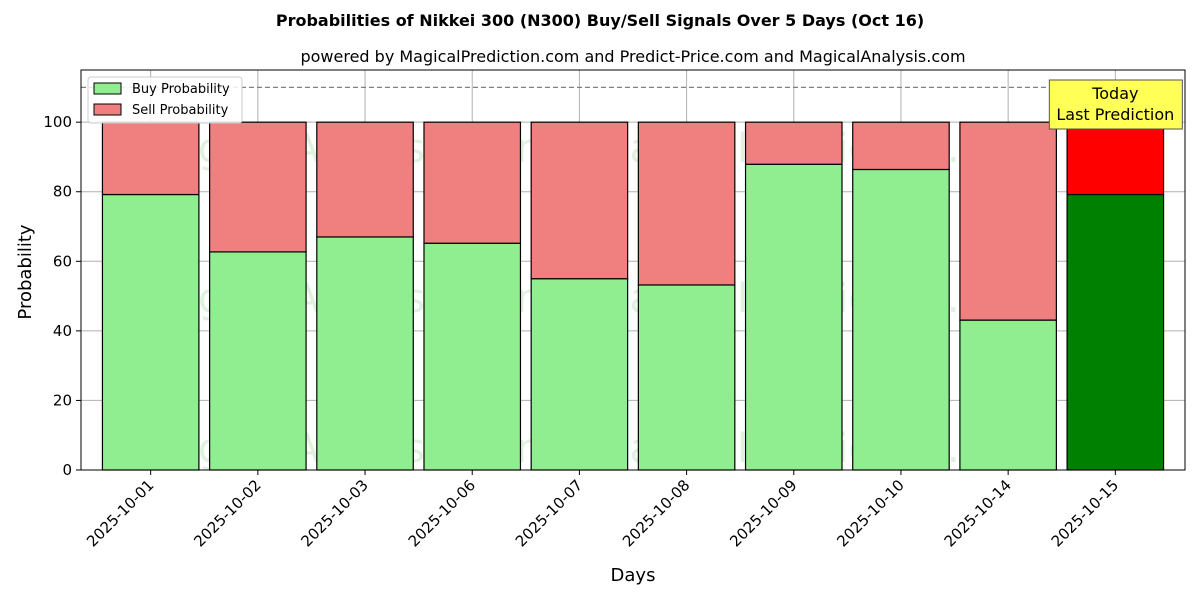 This screenshot has height=600, width=1200. Describe the element at coordinates (633, 575) in the screenshot. I see `x-axis-label: Days` at that location.